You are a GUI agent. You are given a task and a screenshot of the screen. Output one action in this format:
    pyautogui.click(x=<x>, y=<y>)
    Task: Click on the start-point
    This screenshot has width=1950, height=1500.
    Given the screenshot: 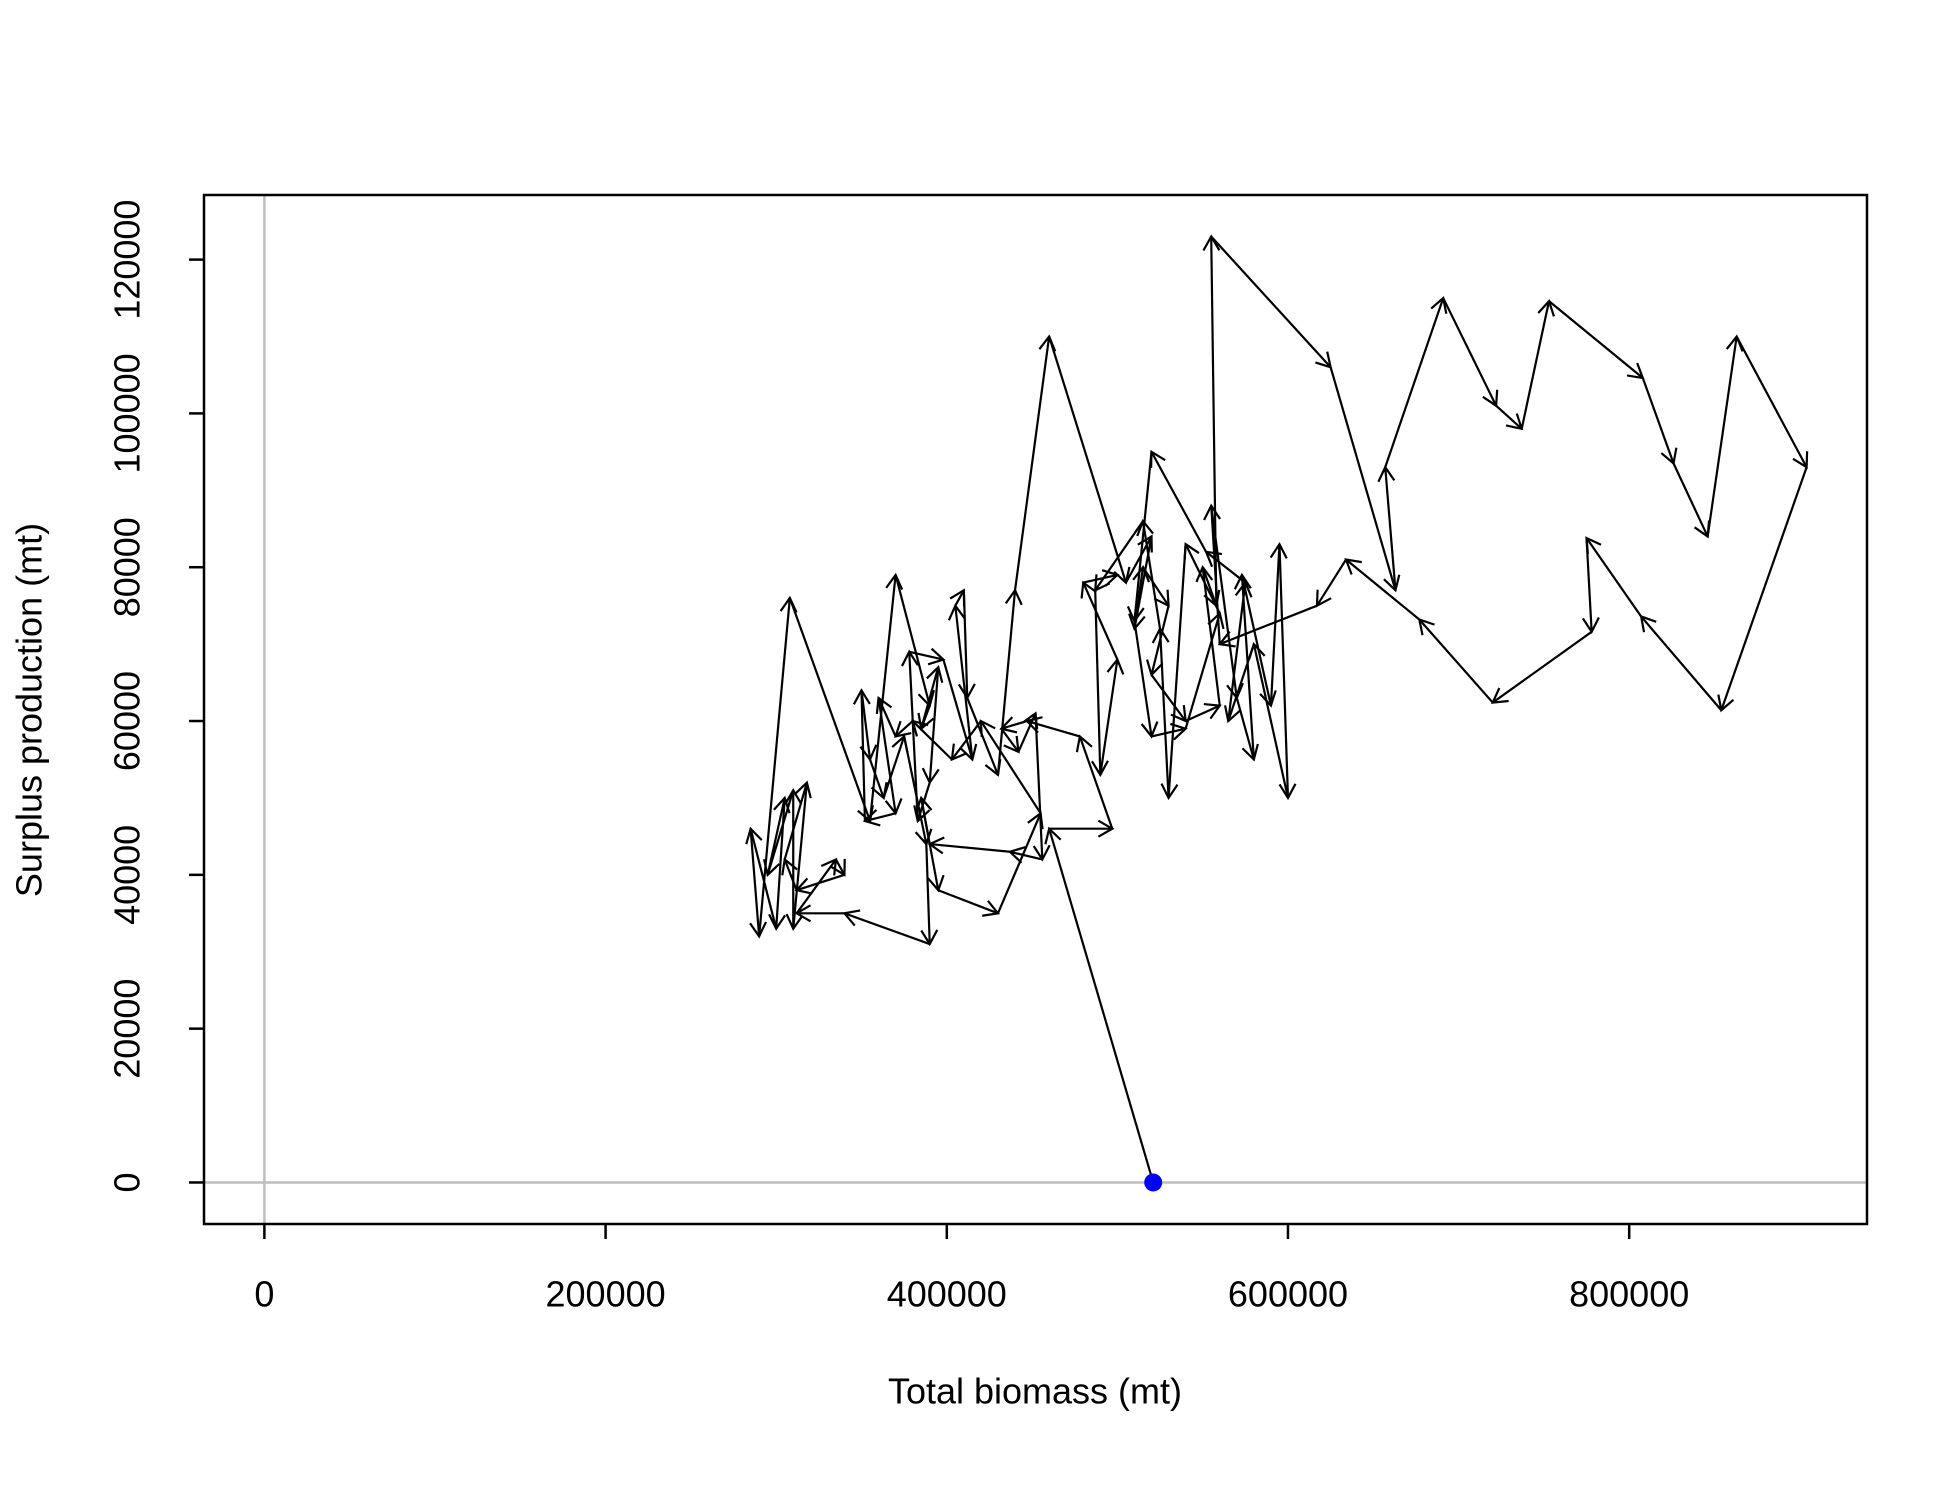 What is the action you would take?
    pyautogui.click(x=1153, y=1182)
    